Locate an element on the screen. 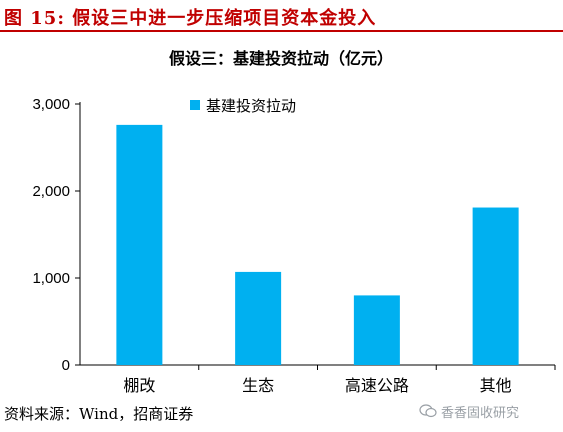  y-tick-label: 1,000 is located at coordinates (51, 278).